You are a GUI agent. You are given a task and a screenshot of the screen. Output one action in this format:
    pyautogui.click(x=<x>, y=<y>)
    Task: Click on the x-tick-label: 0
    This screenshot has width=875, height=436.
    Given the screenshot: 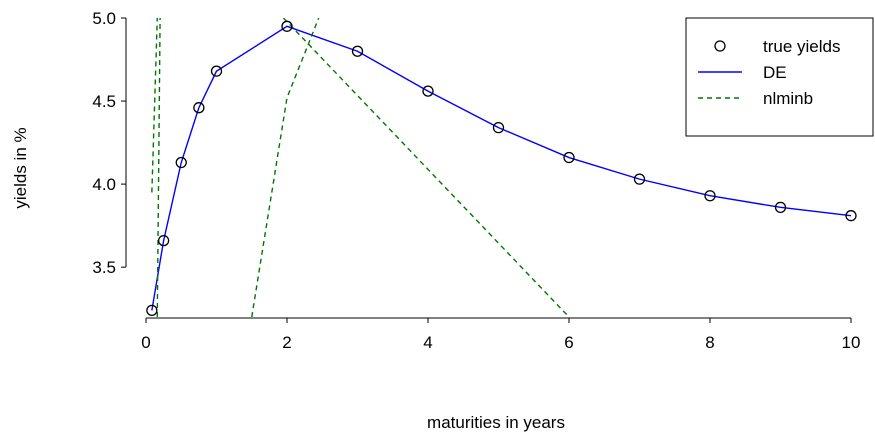 What is the action you would take?
    pyautogui.click(x=145, y=342)
    